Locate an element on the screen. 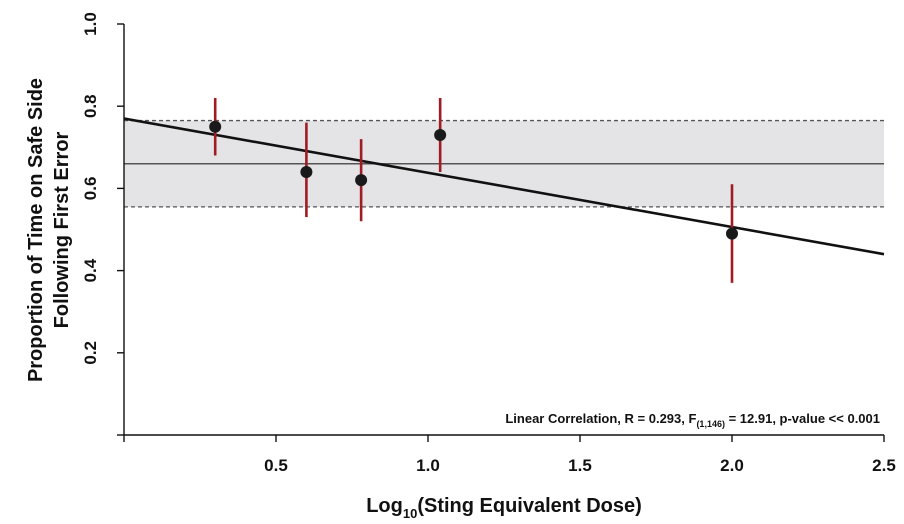 The height and width of the screenshot is (524, 904). annotation-text-before: Linear Correlation, R = 0.293, F is located at coordinates (600, 418).